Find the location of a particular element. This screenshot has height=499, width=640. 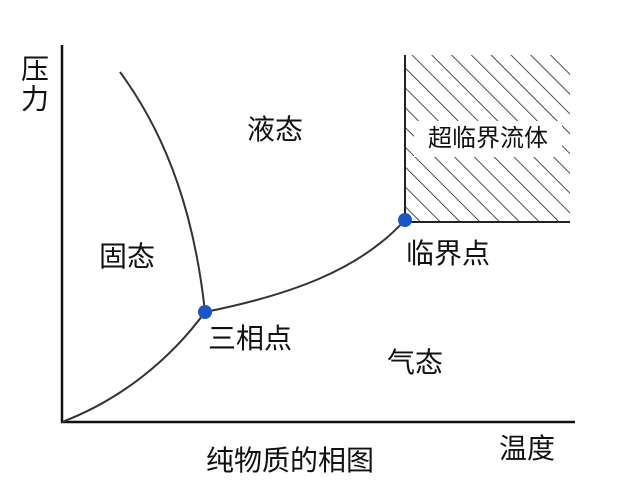

sublimation-curve is located at coordinates (133, 367).